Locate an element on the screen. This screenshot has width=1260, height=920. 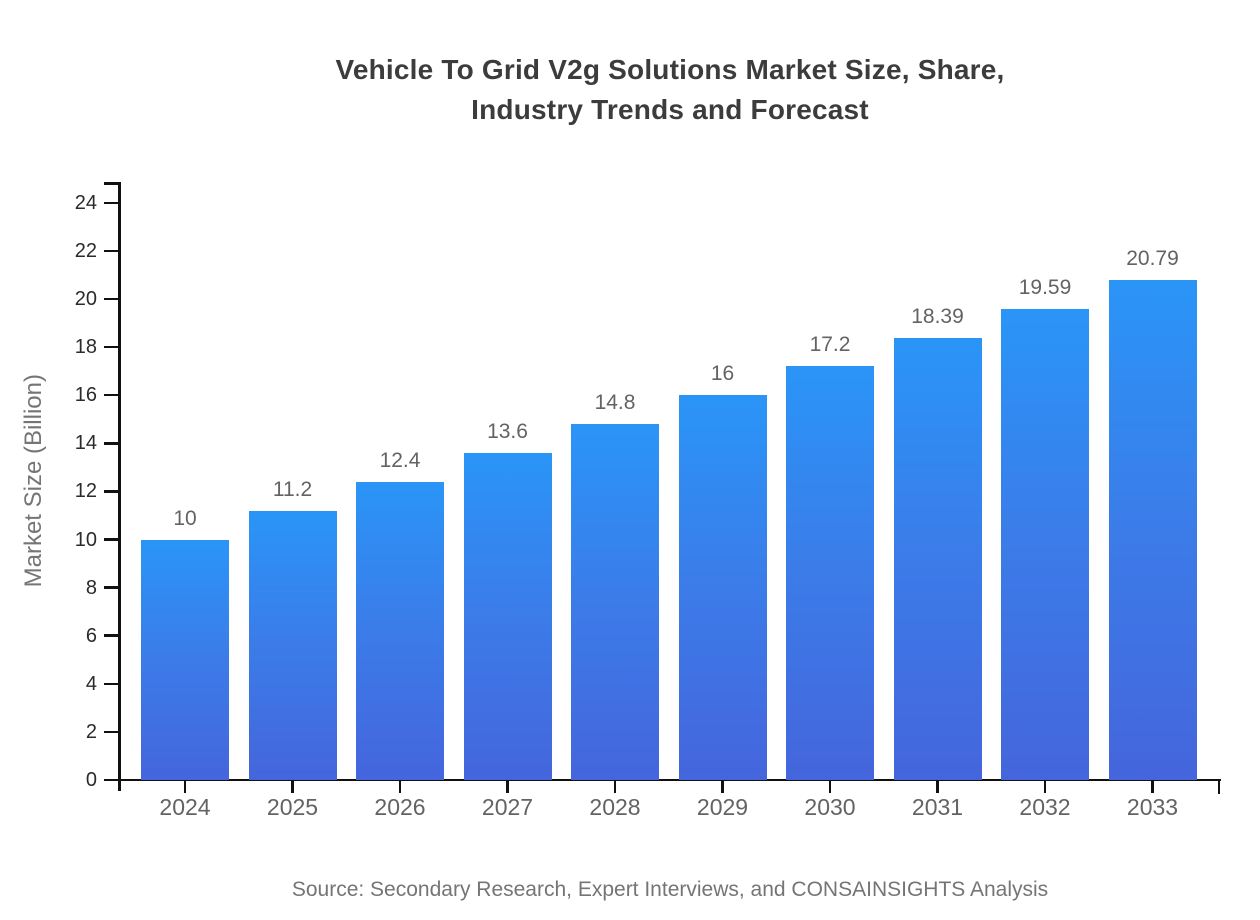
y-axis-title: Market Size (Billion) is located at coordinates (33, 481).